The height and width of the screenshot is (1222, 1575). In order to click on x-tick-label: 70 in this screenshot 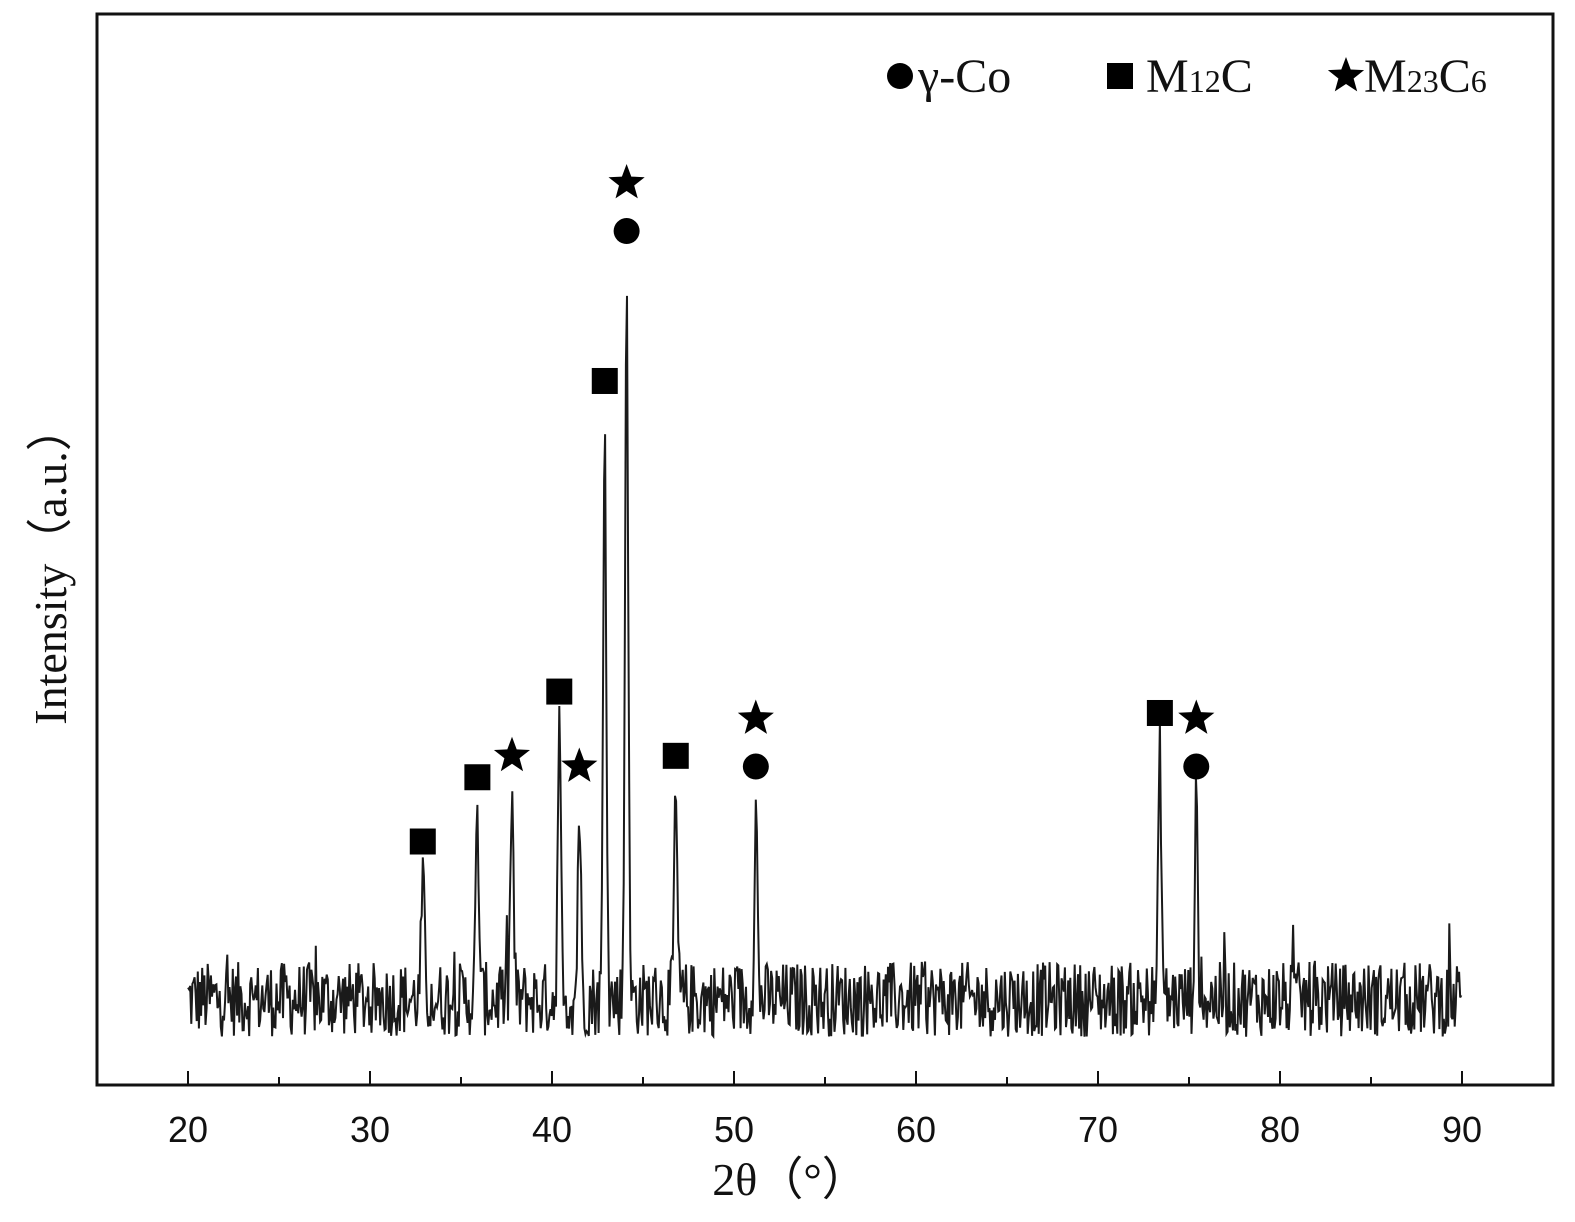, I will do `click(1098, 1129)`.